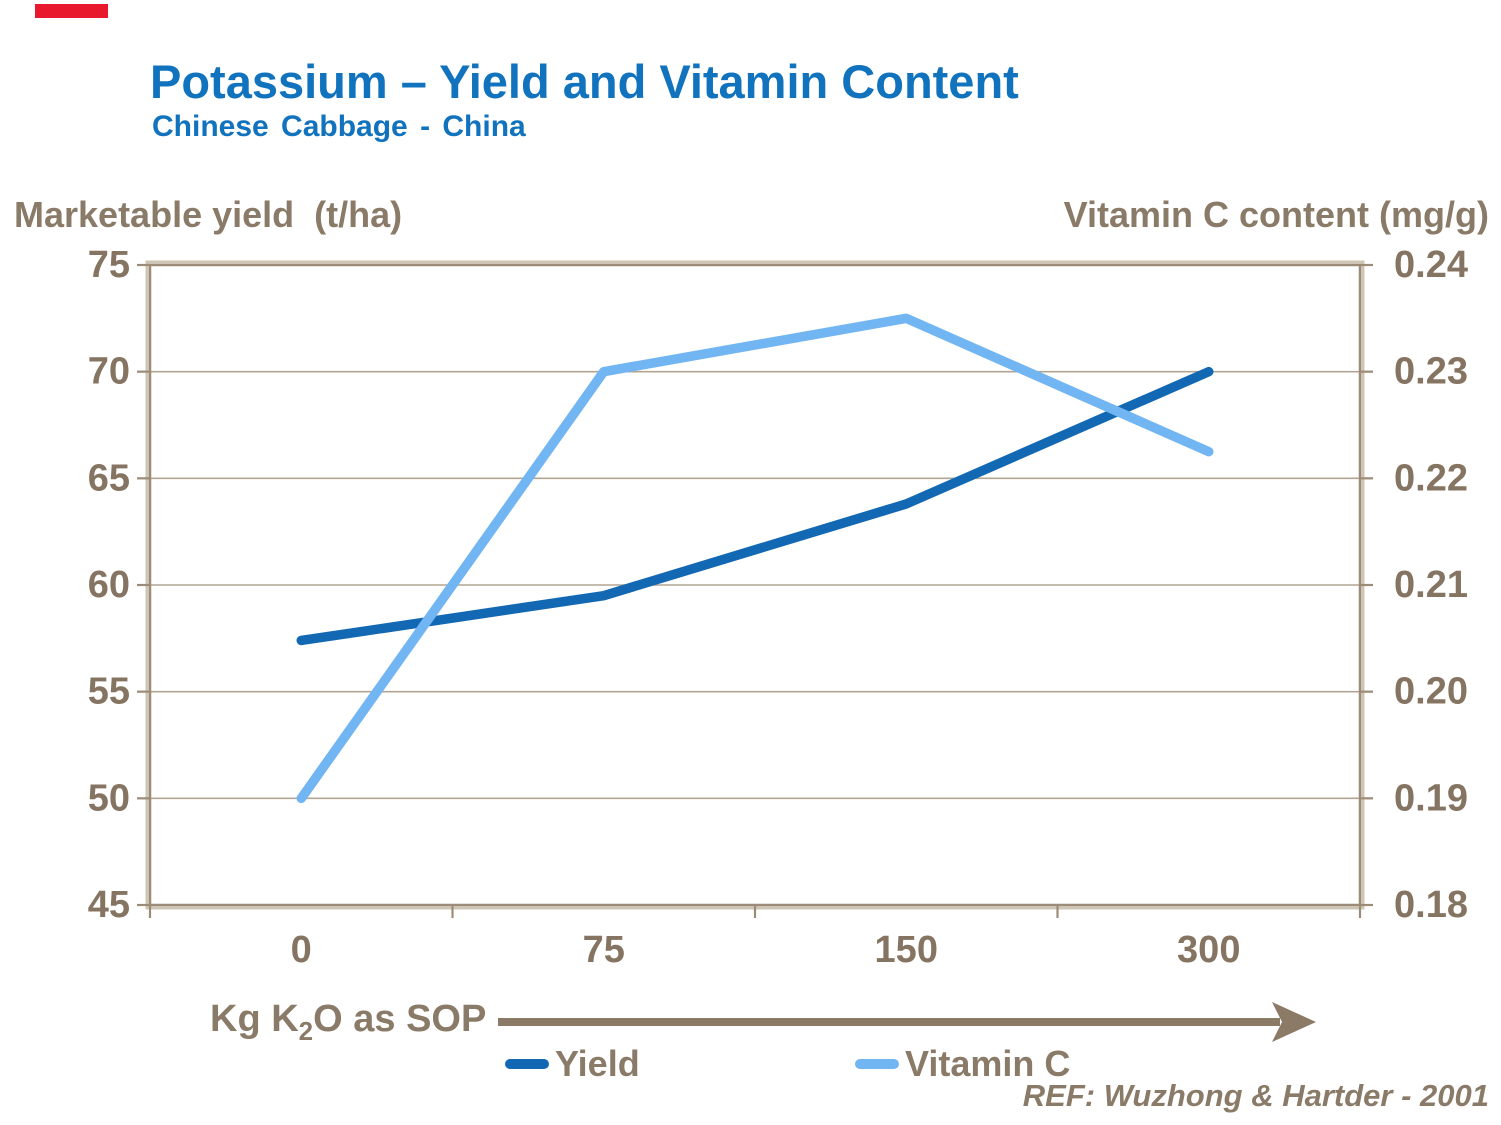 This screenshot has width=1501, height=1125. What do you see at coordinates (1431, 478) in the screenshot?
I see `right-axis-tick-label: 0.22` at bounding box center [1431, 478].